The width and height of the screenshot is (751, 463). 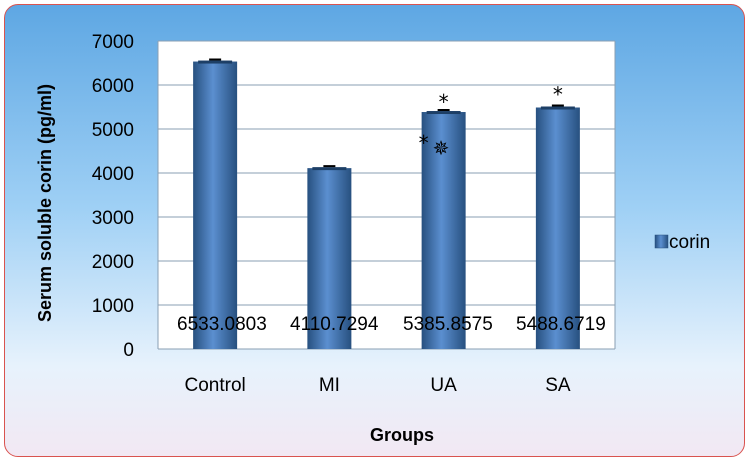 I want to click on annotations: ** ✵*, so click(x=491, y=121).